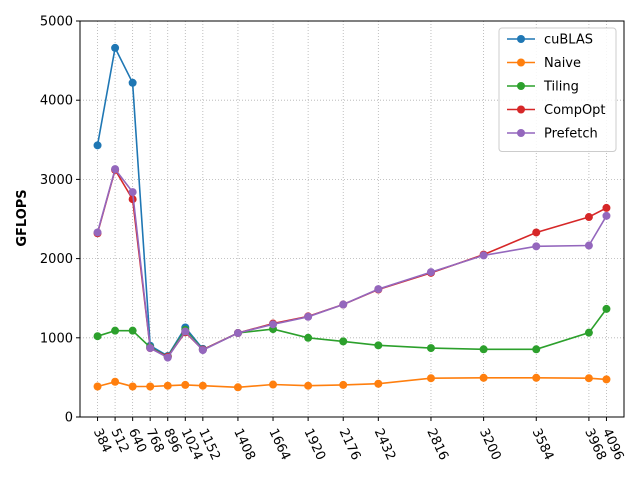  What do you see at coordinates (56, 180) in the screenshot?
I see `y-tick-label: 3000` at bounding box center [56, 180].